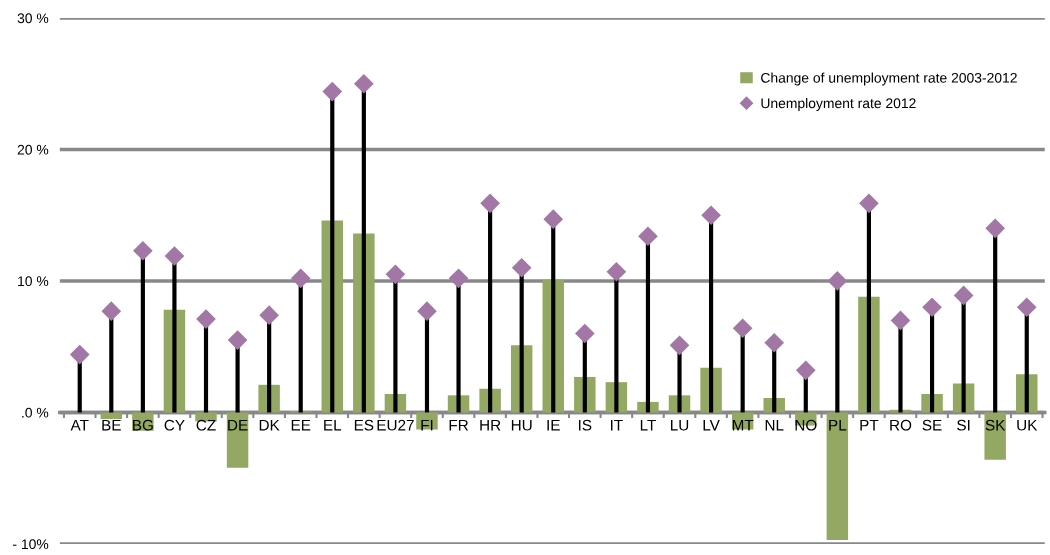 The height and width of the screenshot is (555, 1050). Describe the element at coordinates (521, 425) in the screenshot. I see `x-tick-label: HU` at that location.